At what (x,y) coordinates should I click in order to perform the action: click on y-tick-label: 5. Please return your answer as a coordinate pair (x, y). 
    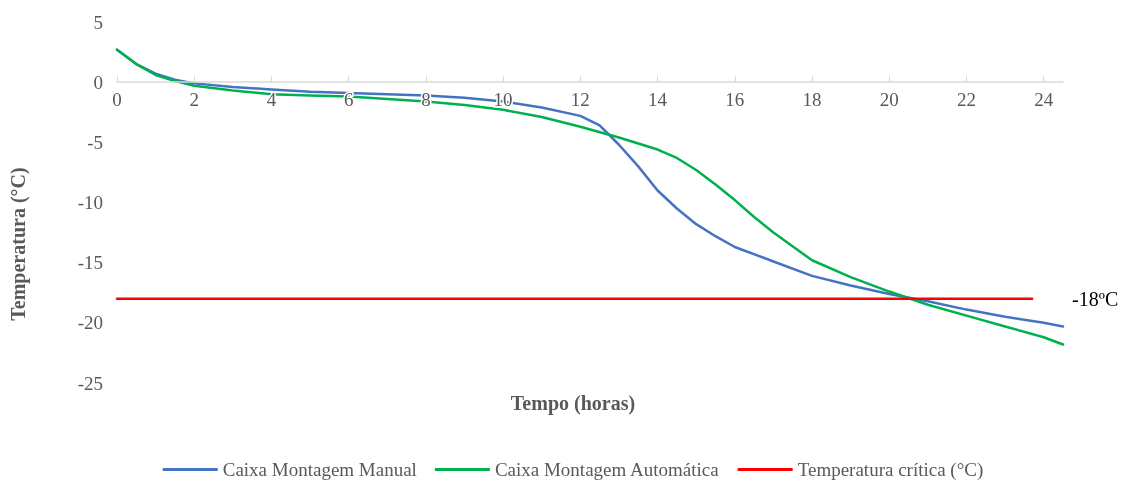
    Looking at the image, I should click on (98, 22).